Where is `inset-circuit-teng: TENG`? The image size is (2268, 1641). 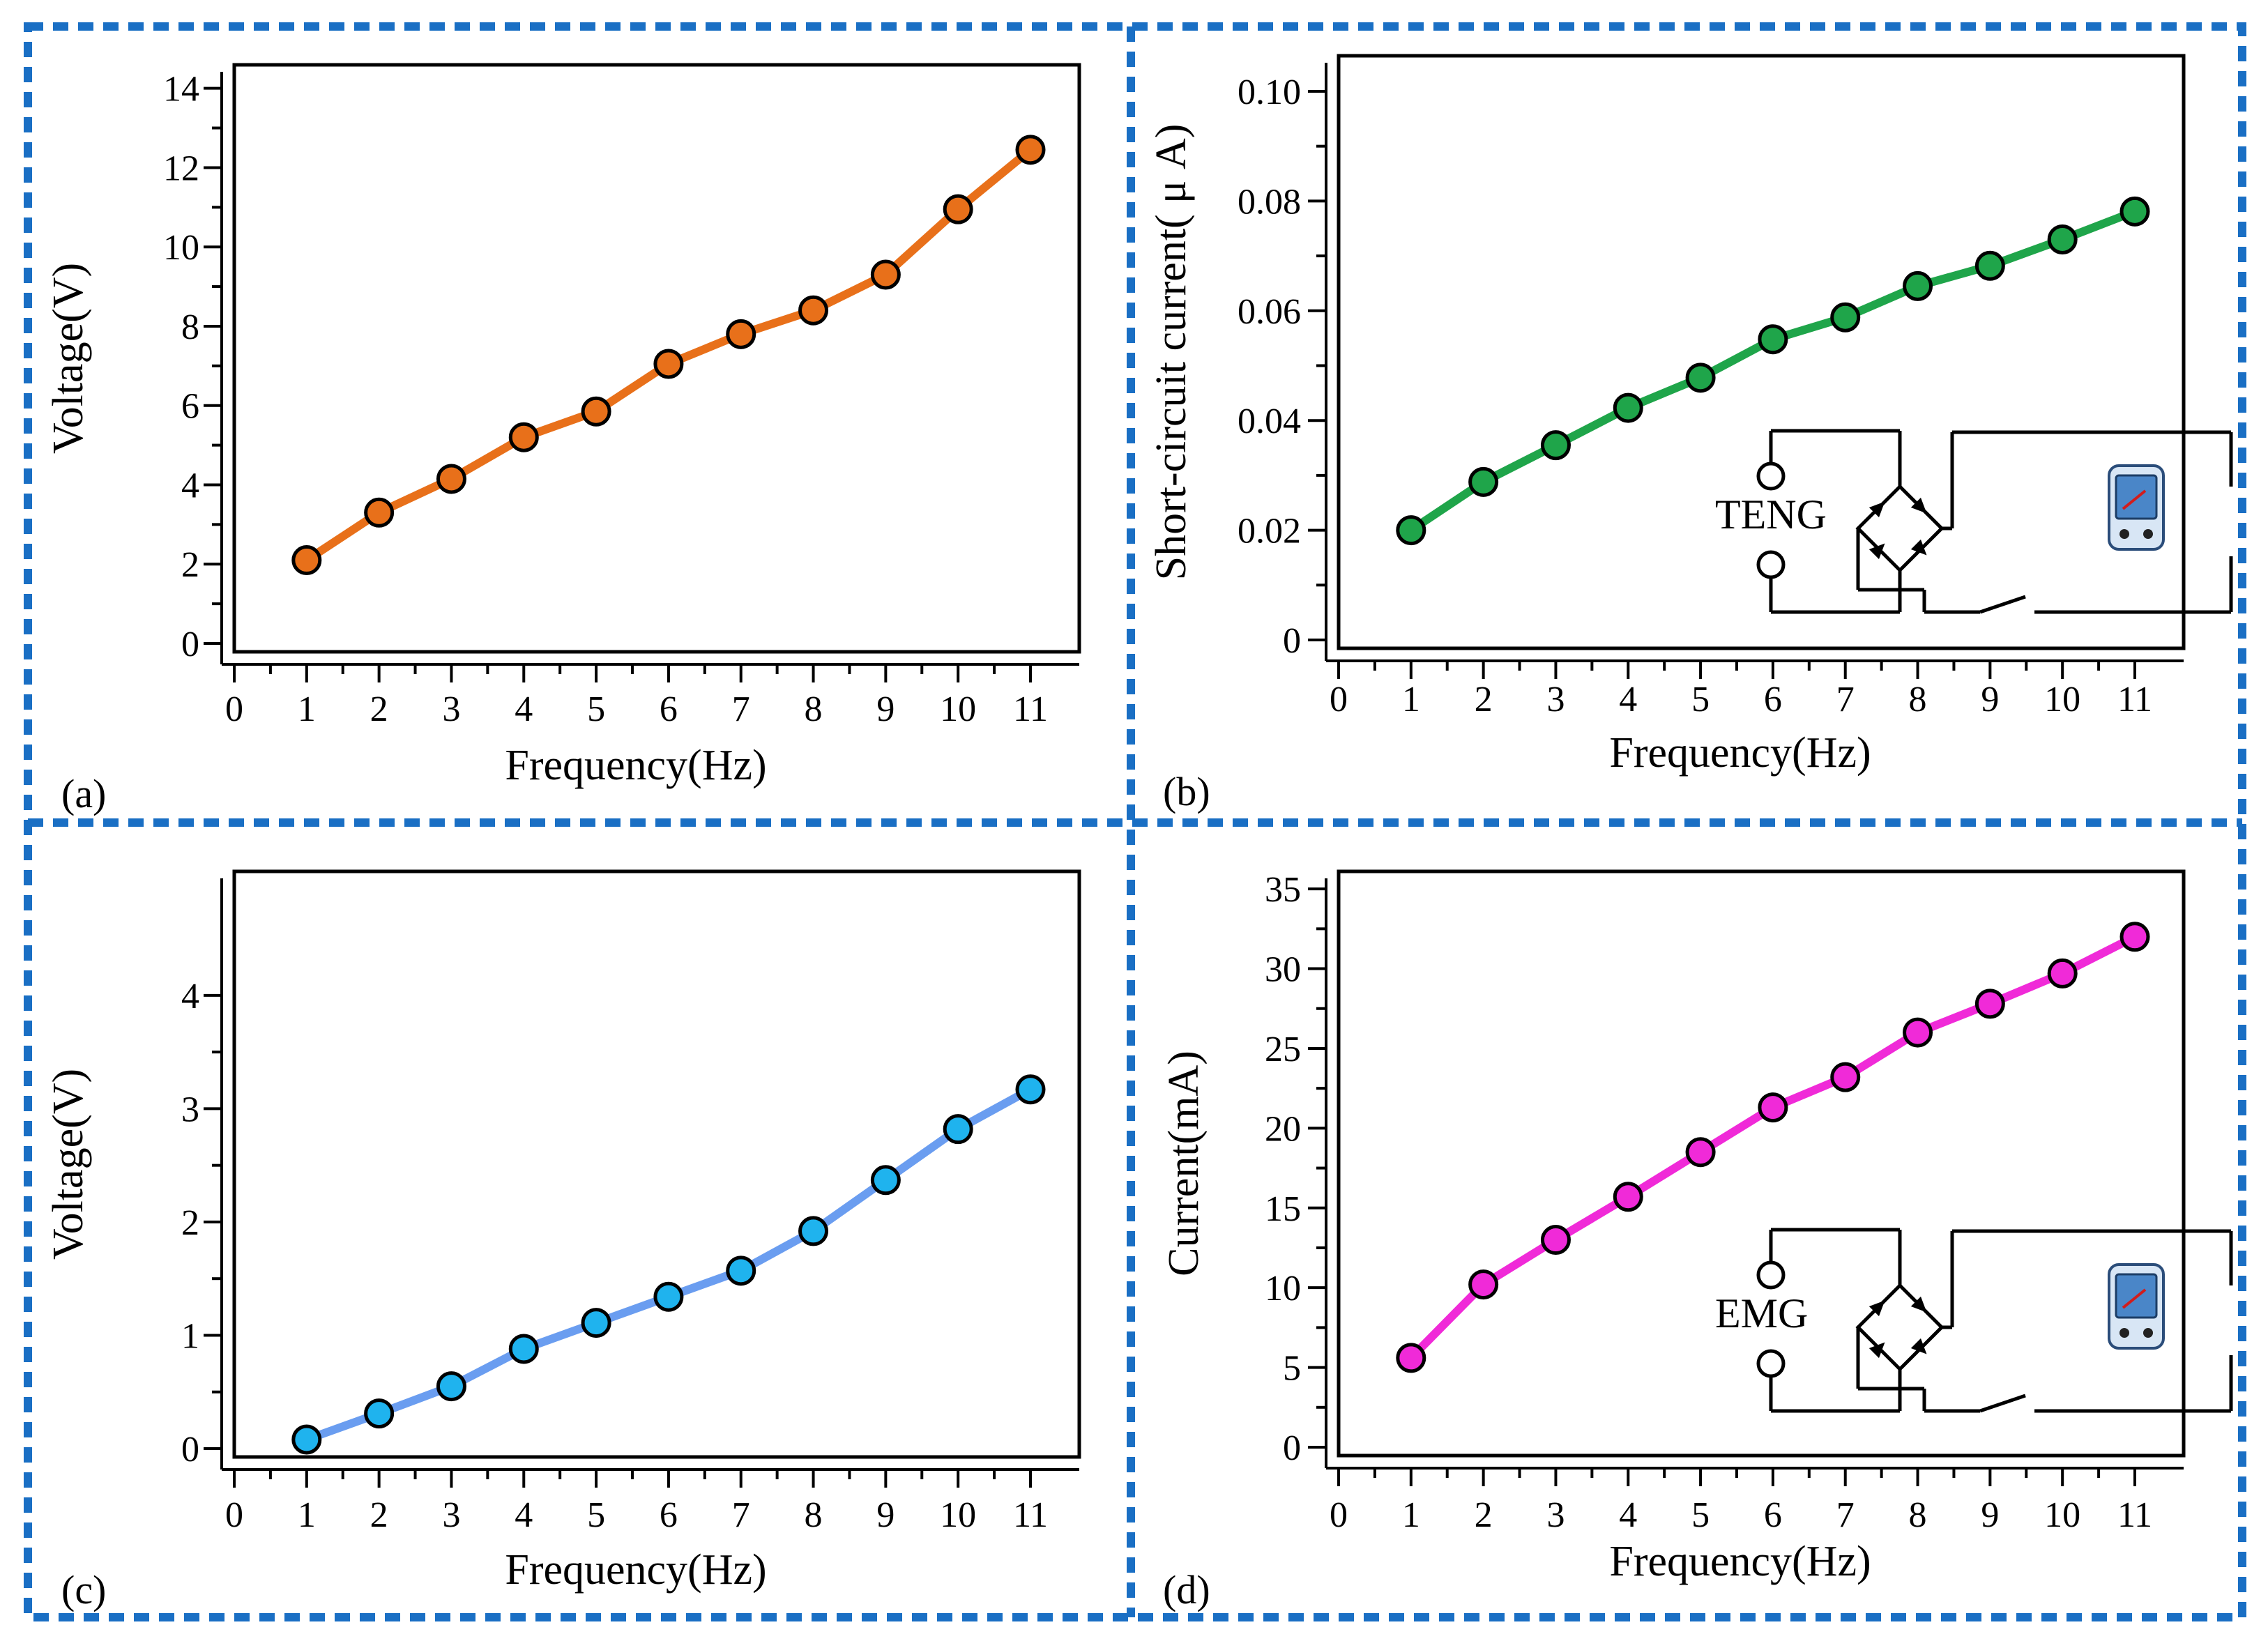 inset-circuit-teng: TENG is located at coordinates (1974, 521).